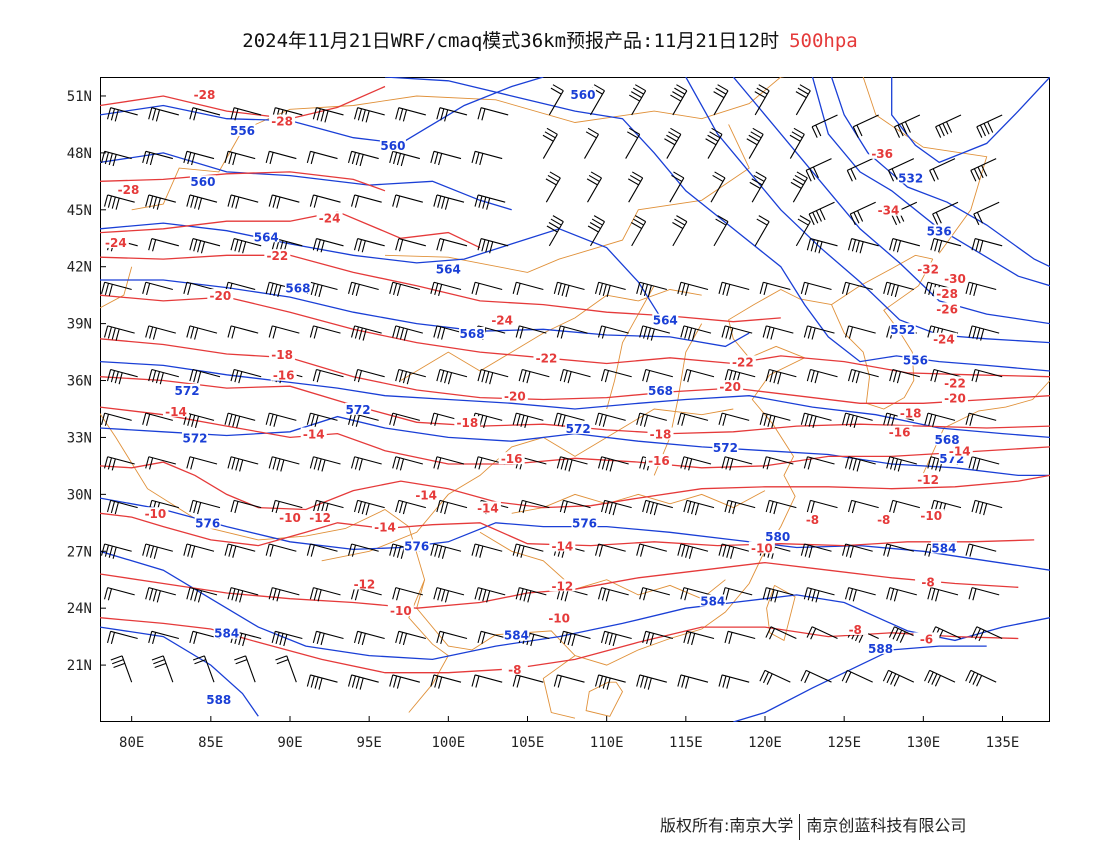 The height and width of the screenshot is (850, 1100). Describe the element at coordinates (584, 524) in the screenshot. I see `height-label: 576` at that location.